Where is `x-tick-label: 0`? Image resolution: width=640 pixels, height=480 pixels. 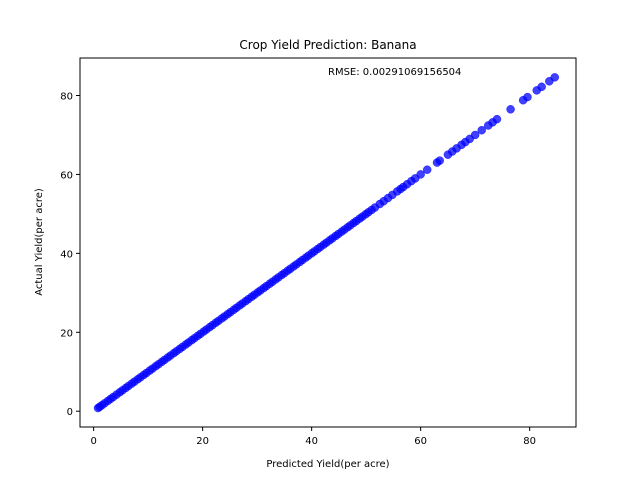
x-tick-label: 0 is located at coordinates (93, 441).